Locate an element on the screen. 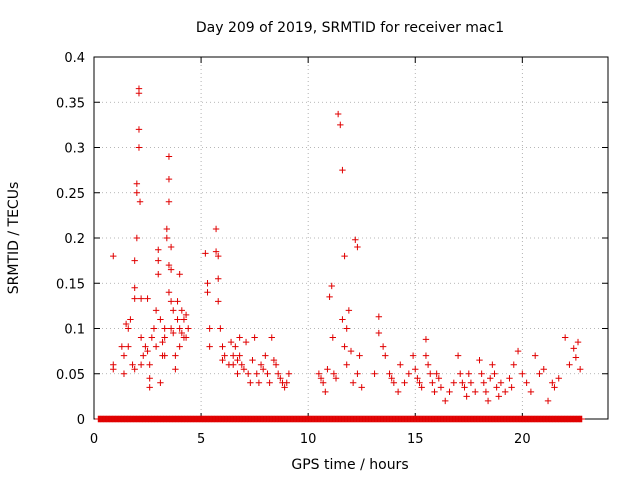 Image resolution: width=640 pixels, height=480 pixels. x-tick-label: 0 is located at coordinates (94, 439).